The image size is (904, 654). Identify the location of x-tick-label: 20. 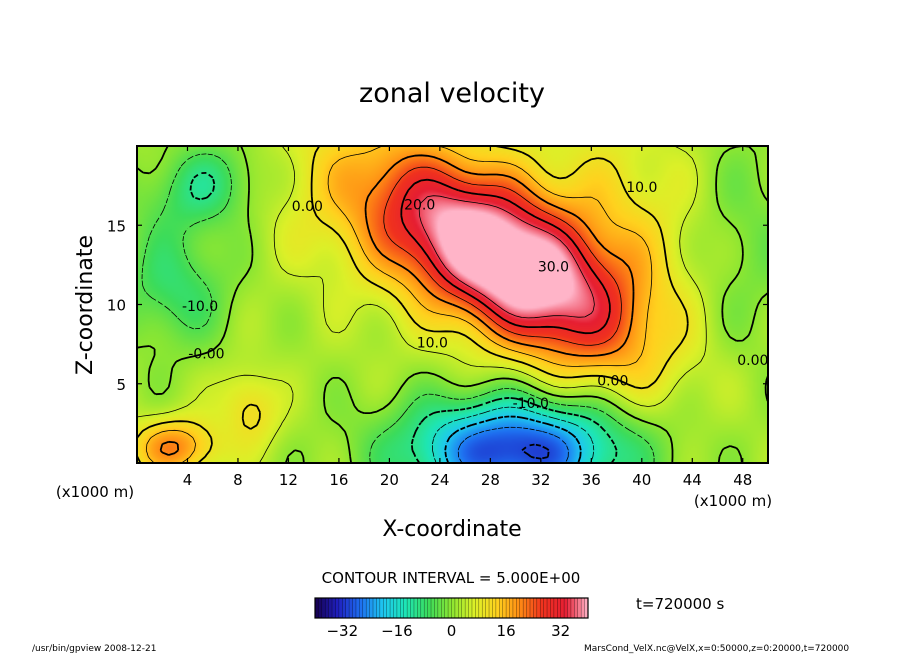
(389, 480).